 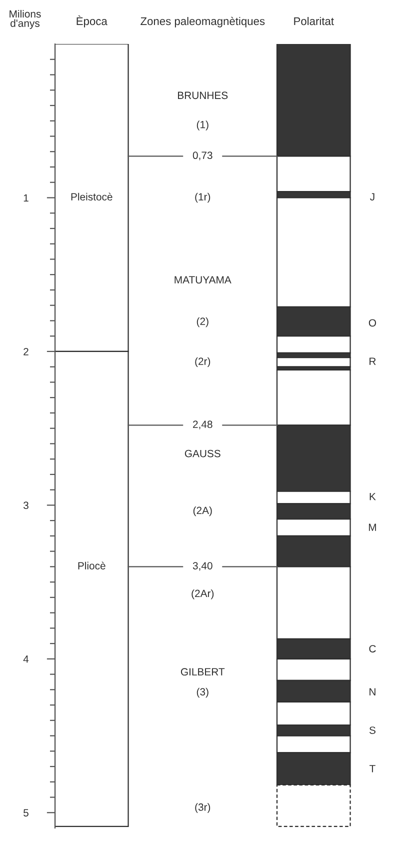 I want to click on annotation: (2Ar), so click(x=203, y=594).